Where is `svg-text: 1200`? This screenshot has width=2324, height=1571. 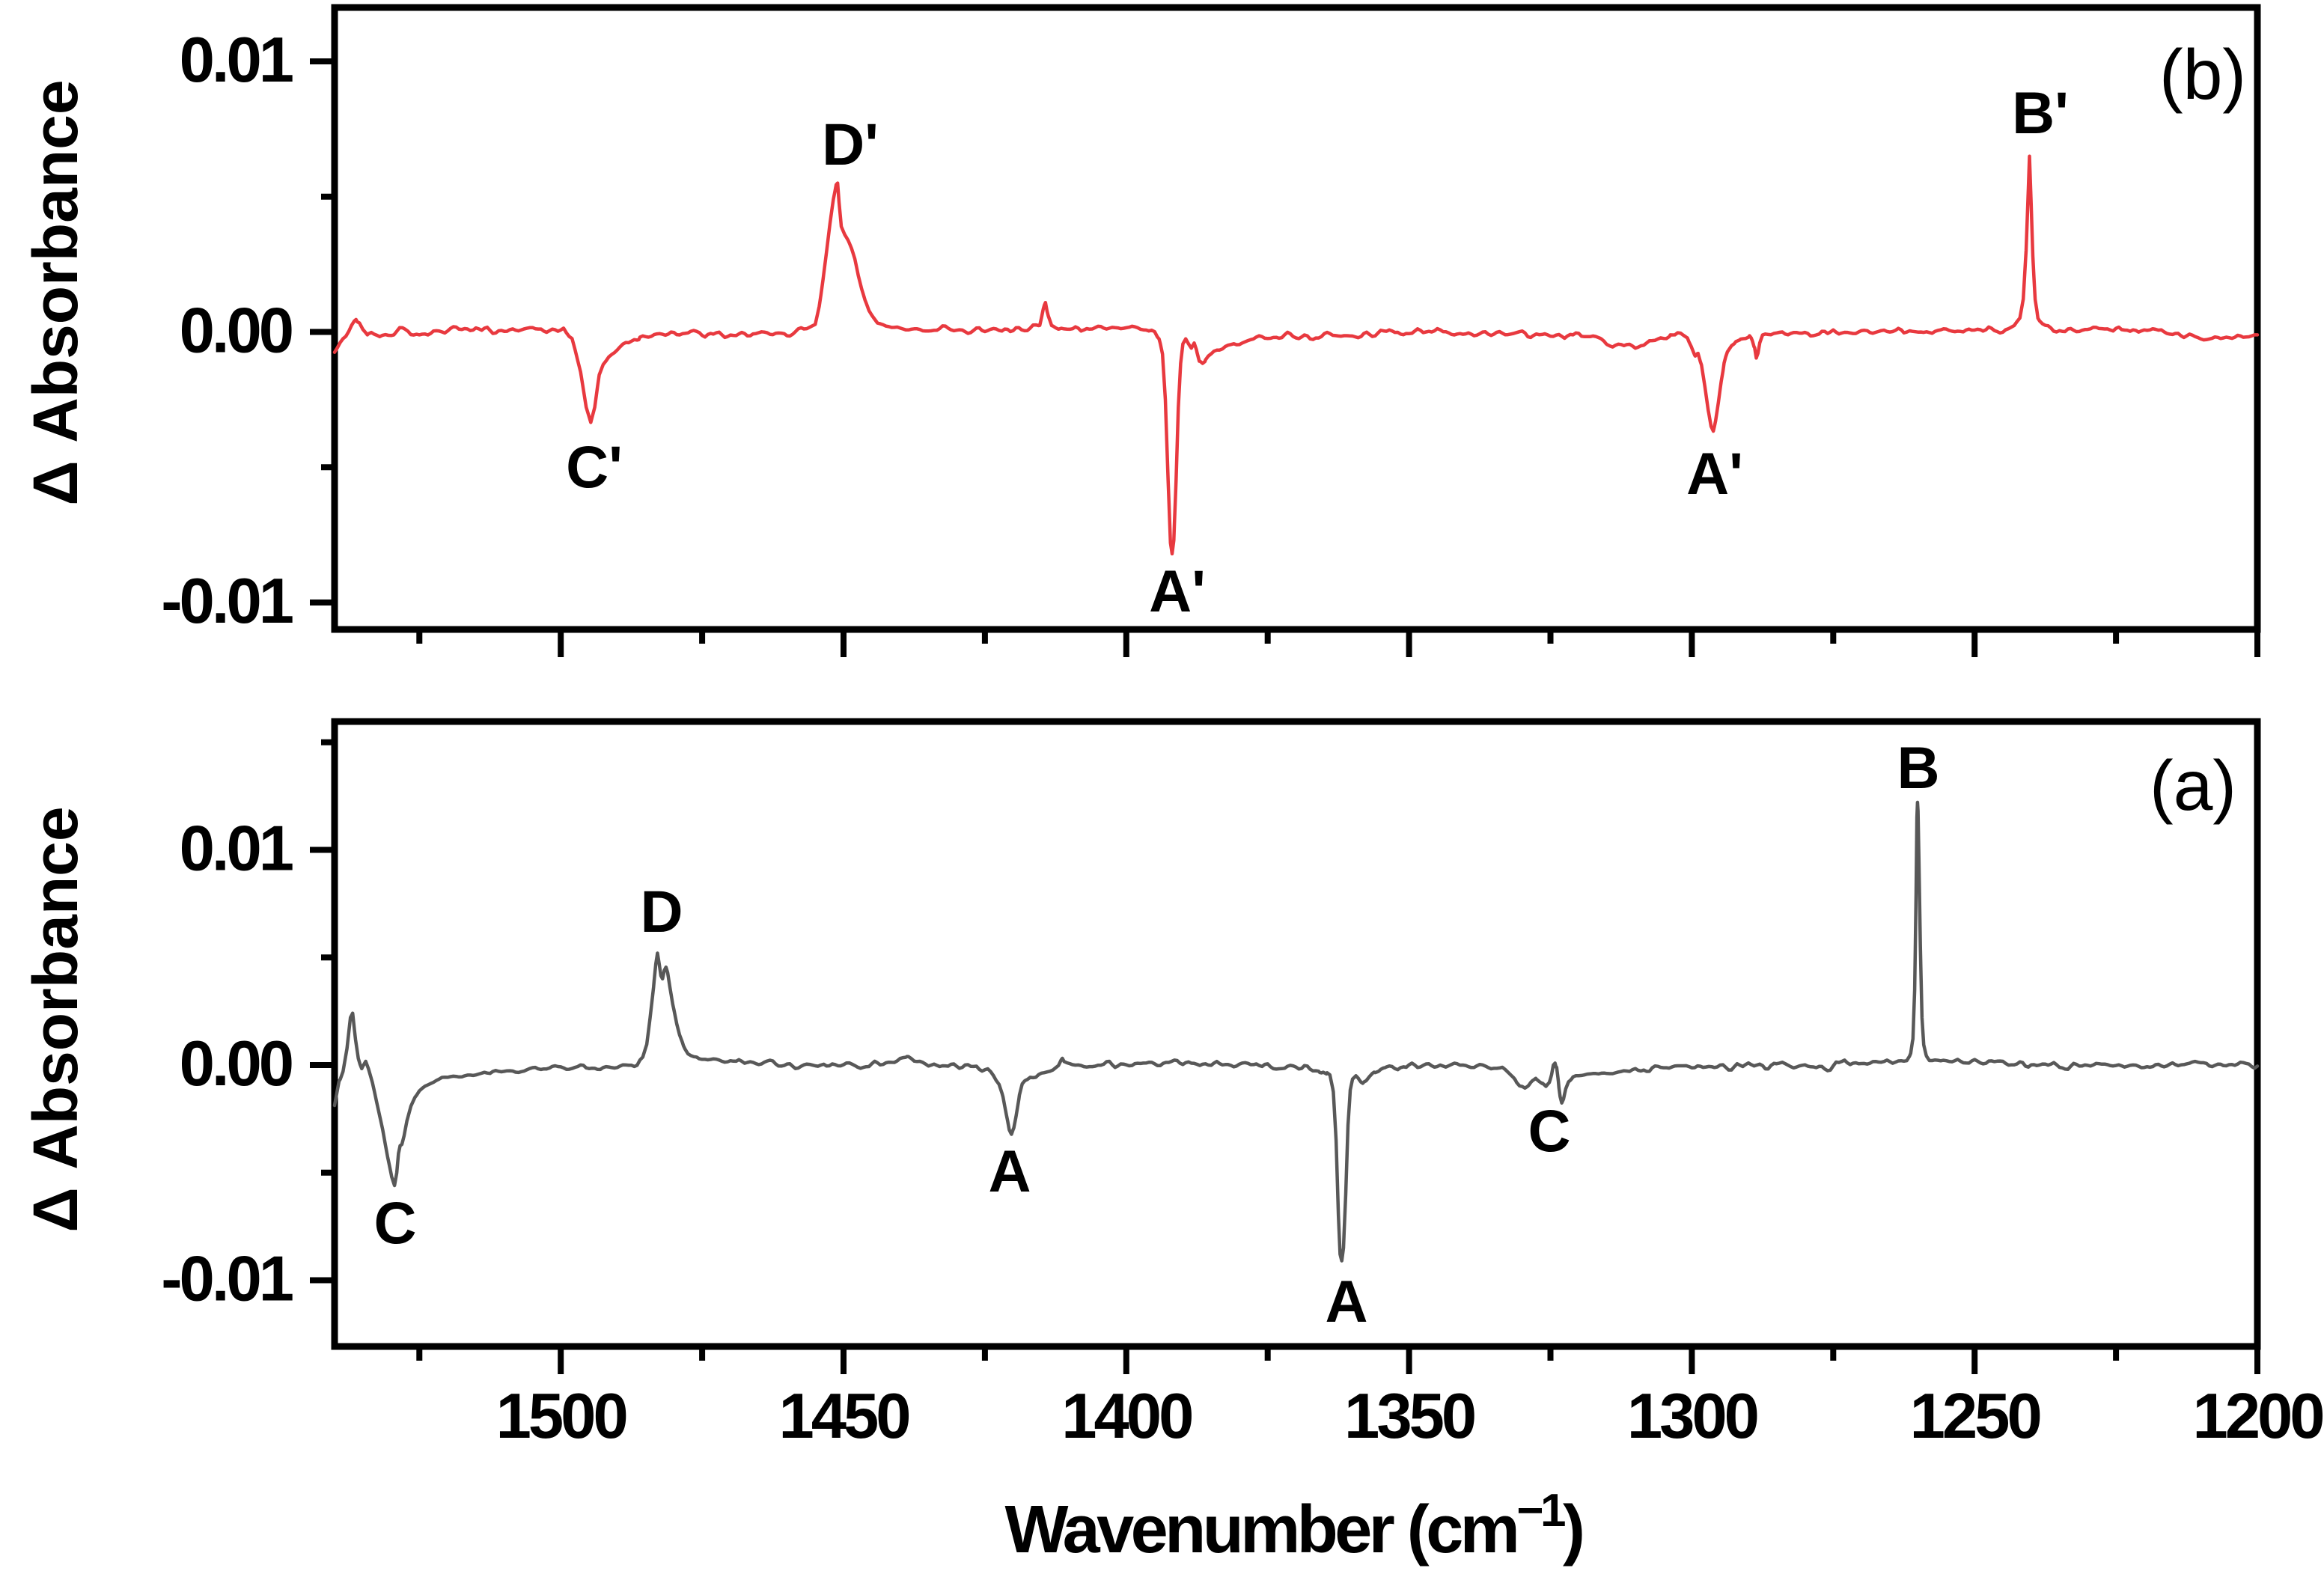
svg-text: 1200 is located at coordinates (2257, 1416).